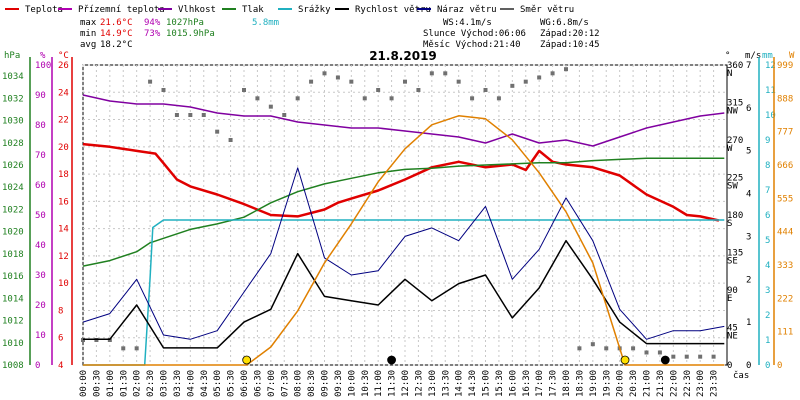 This screenshot has height=400, width=800. What do you see at coordinates (63, 284) in the screenshot?
I see `axis-tick-degc: 10` at bounding box center [63, 284].